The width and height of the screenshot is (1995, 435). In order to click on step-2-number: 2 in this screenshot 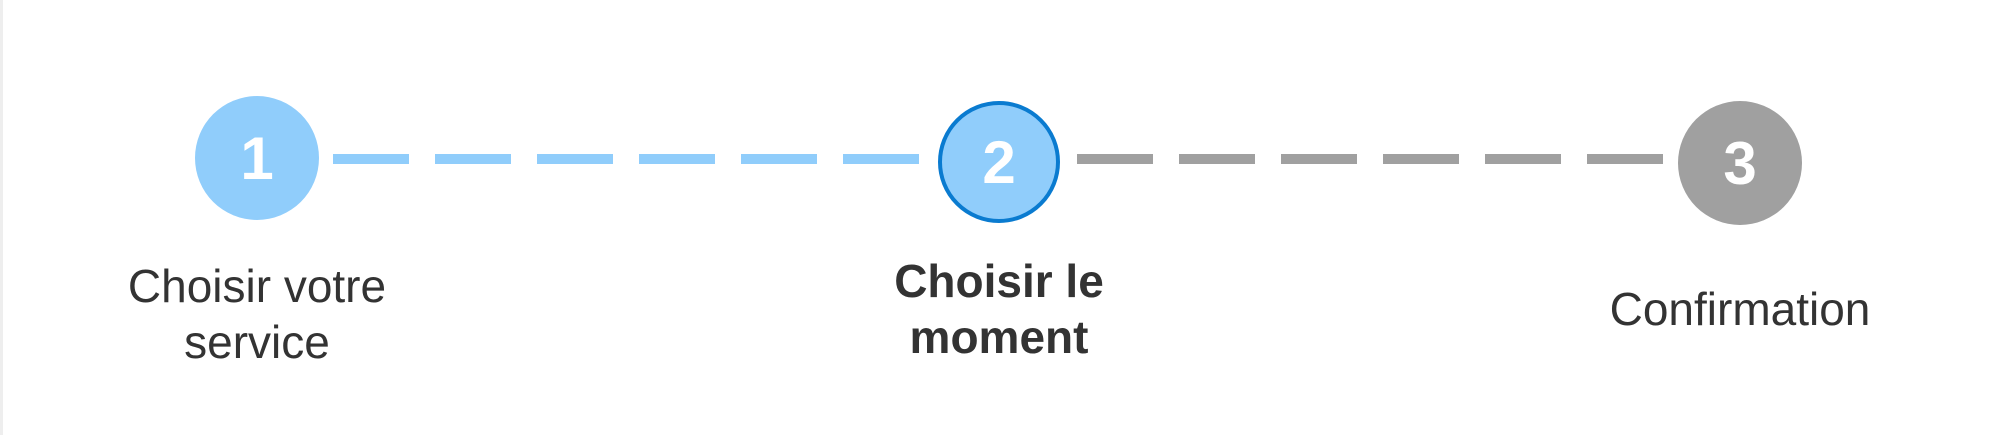, I will do `click(999, 162)`.